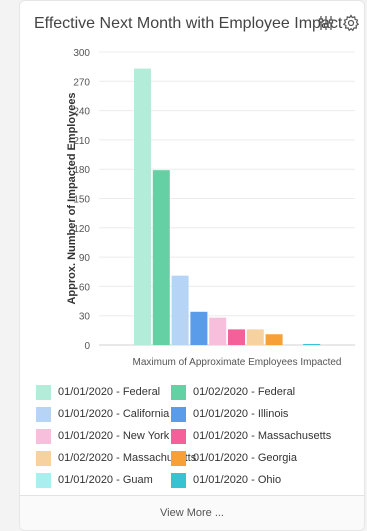 Image resolution: width=367 pixels, height=531 pixels. What do you see at coordinates (81, 170) in the screenshot?
I see `y-tick-label: 180` at bounding box center [81, 170].